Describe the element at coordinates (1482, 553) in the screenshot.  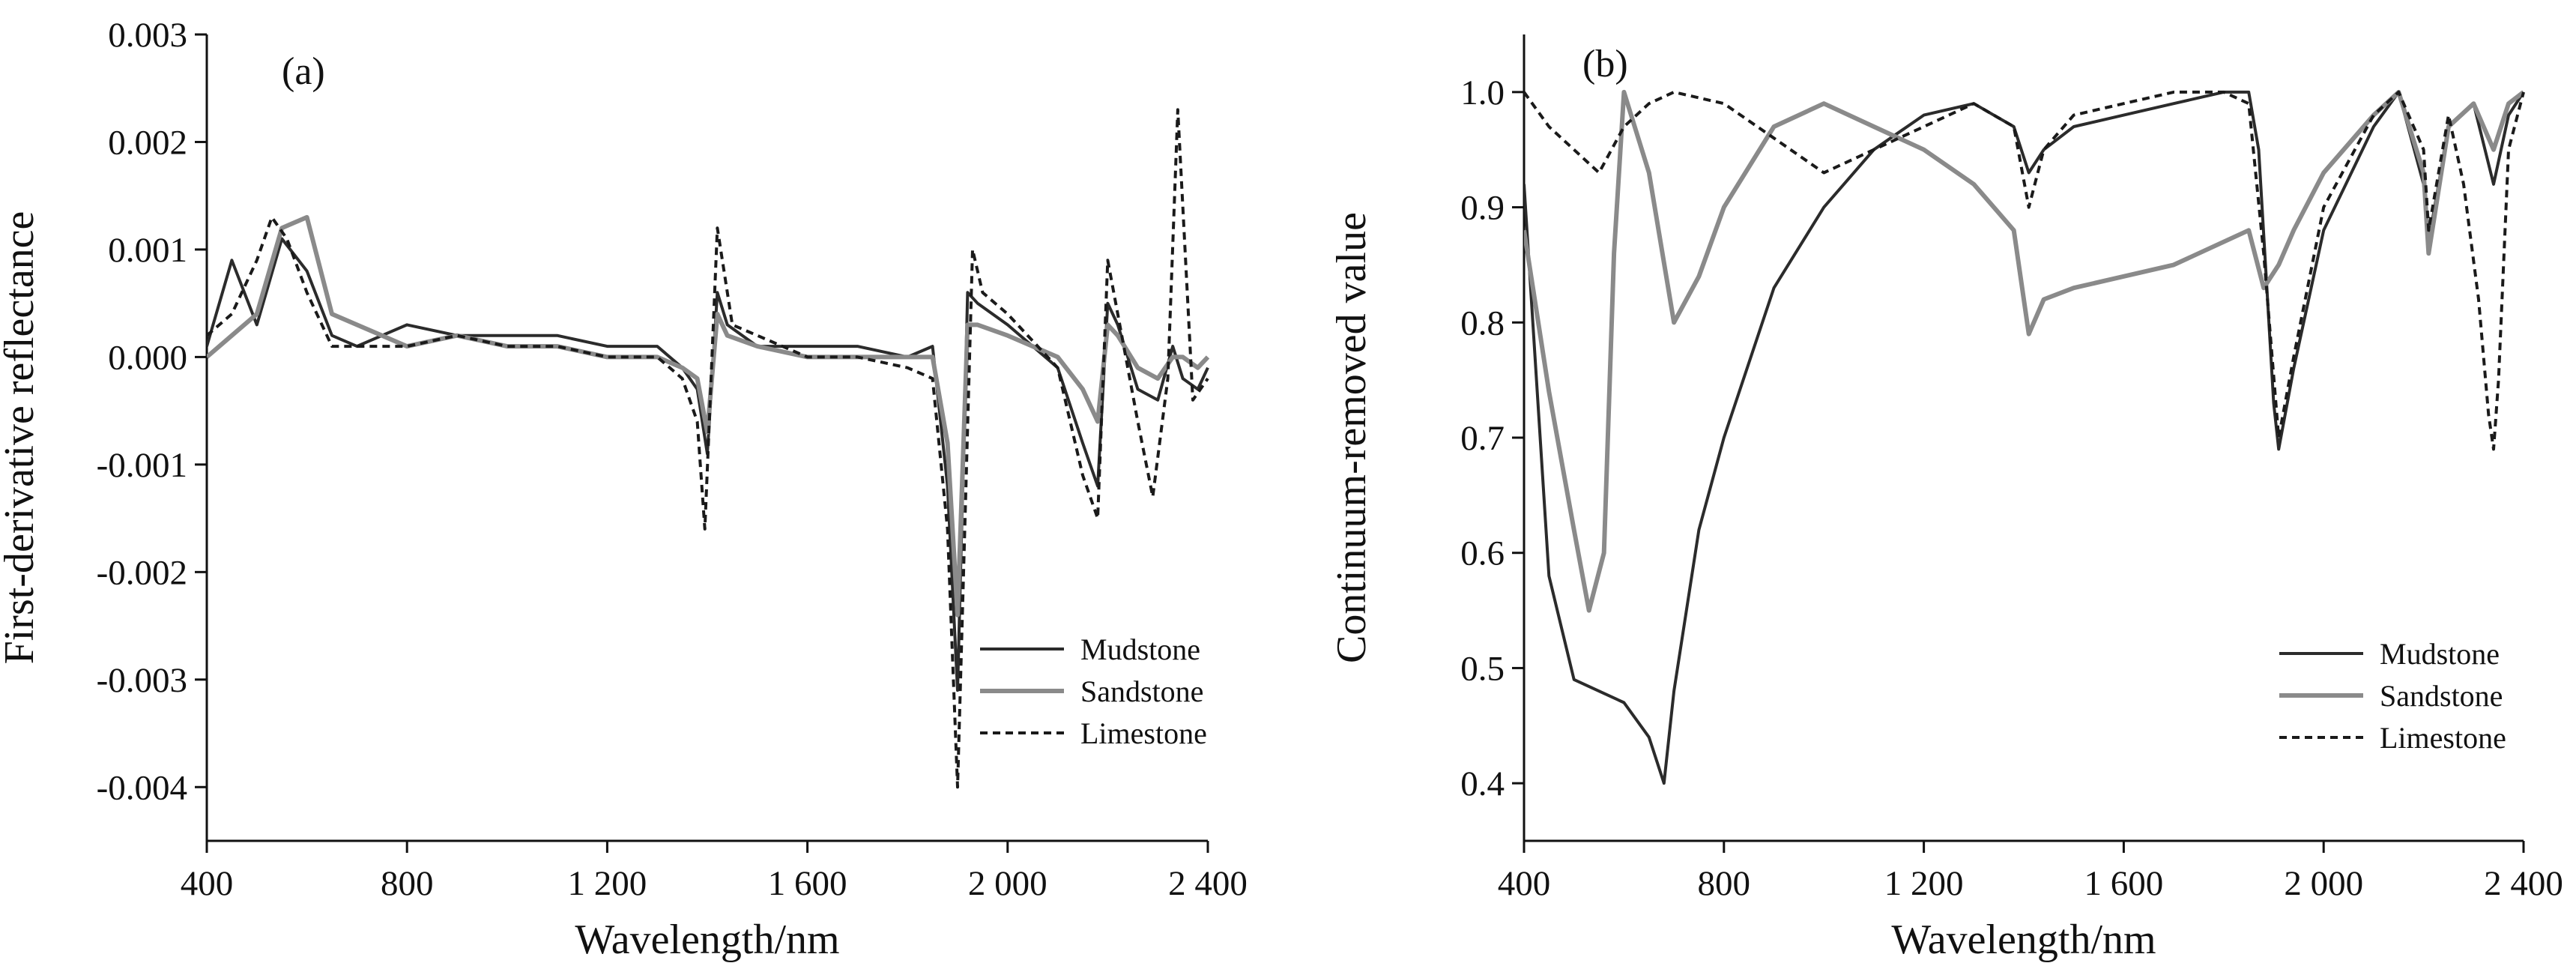
I see `y-tick-label: 0.6` at that location.